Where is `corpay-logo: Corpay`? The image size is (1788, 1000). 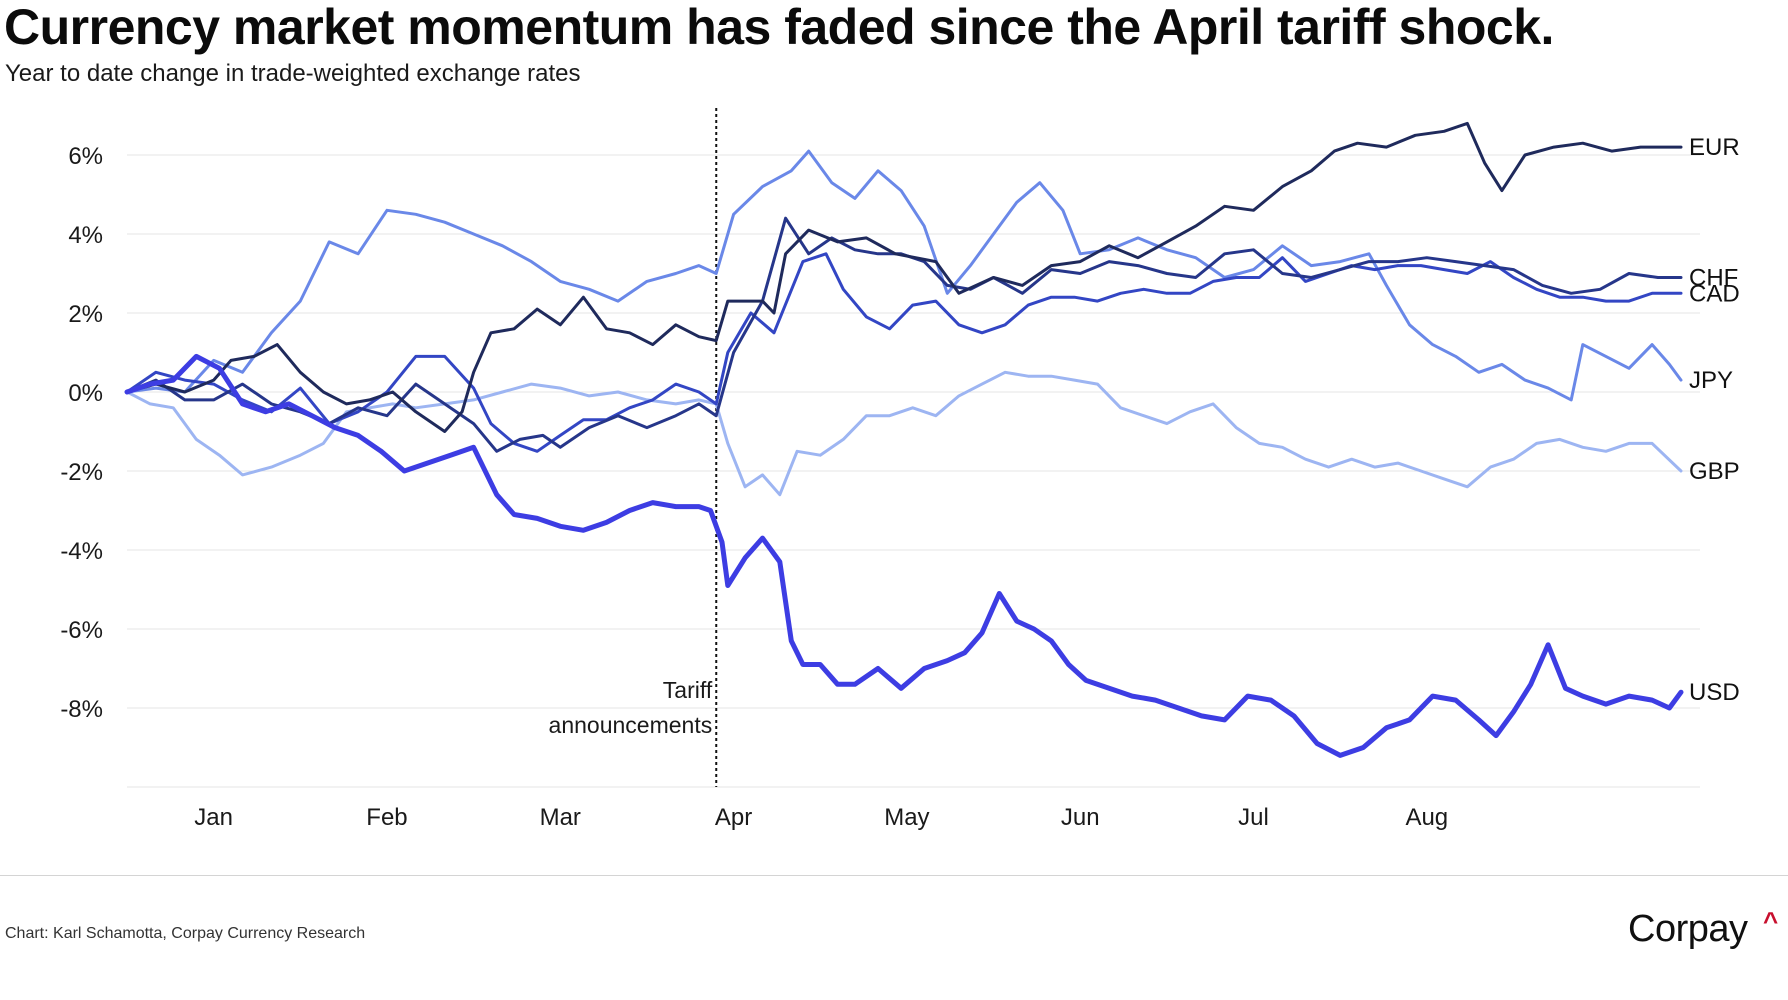 corpay-logo: Corpay is located at coordinates (1688, 929).